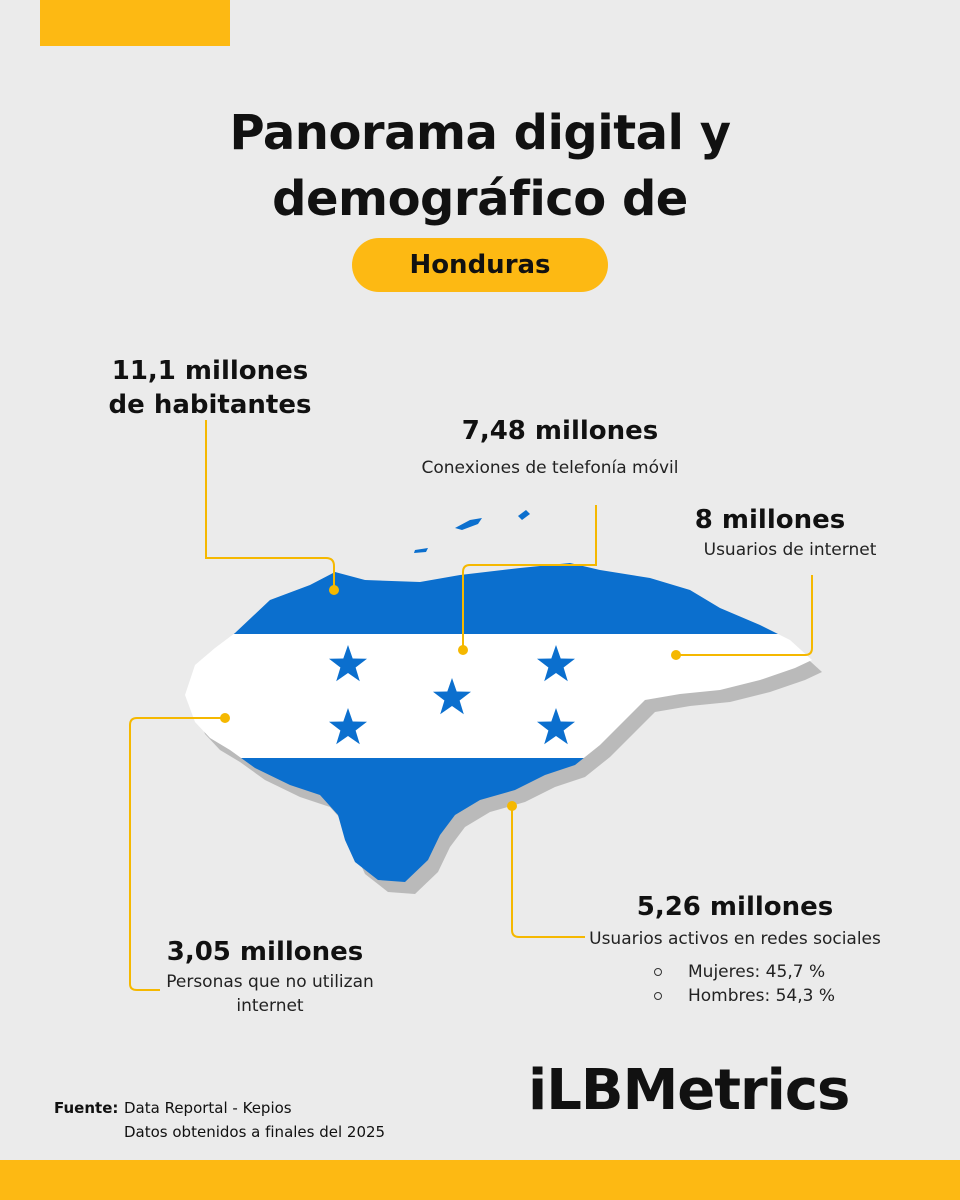 This screenshot has width=960, height=1200. Describe the element at coordinates (270, 994) in the screenshot. I see `stat-label: Personas que no utilizan internet` at that location.